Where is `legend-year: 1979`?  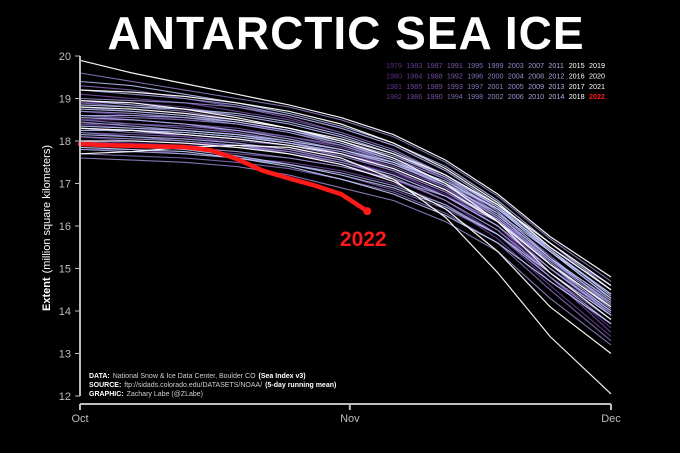 legend-year: 1979 is located at coordinates (394, 65).